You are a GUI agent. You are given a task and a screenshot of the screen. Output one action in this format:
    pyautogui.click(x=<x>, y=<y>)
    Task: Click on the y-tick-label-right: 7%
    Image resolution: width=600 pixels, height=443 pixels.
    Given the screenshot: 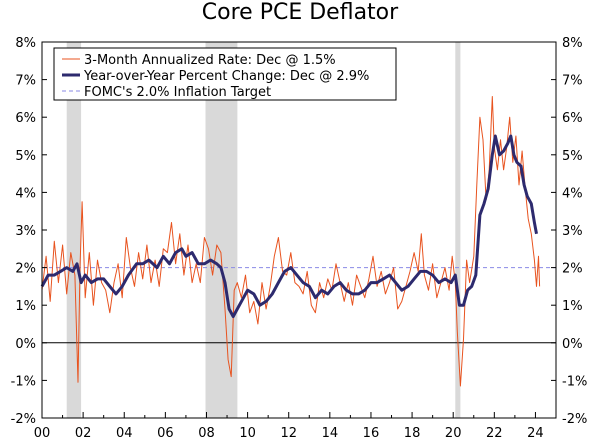 What is the action you would take?
    pyautogui.click(x=572, y=81)
    